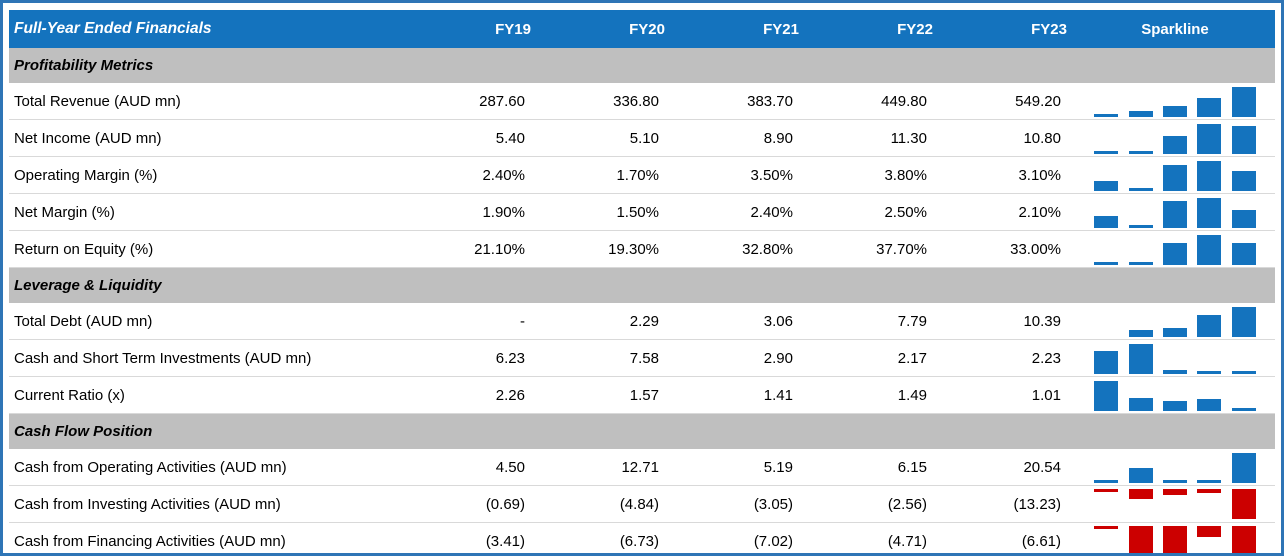 This screenshot has height=556, width=1284. I want to click on value-cell: (3.41), so click(472, 537).